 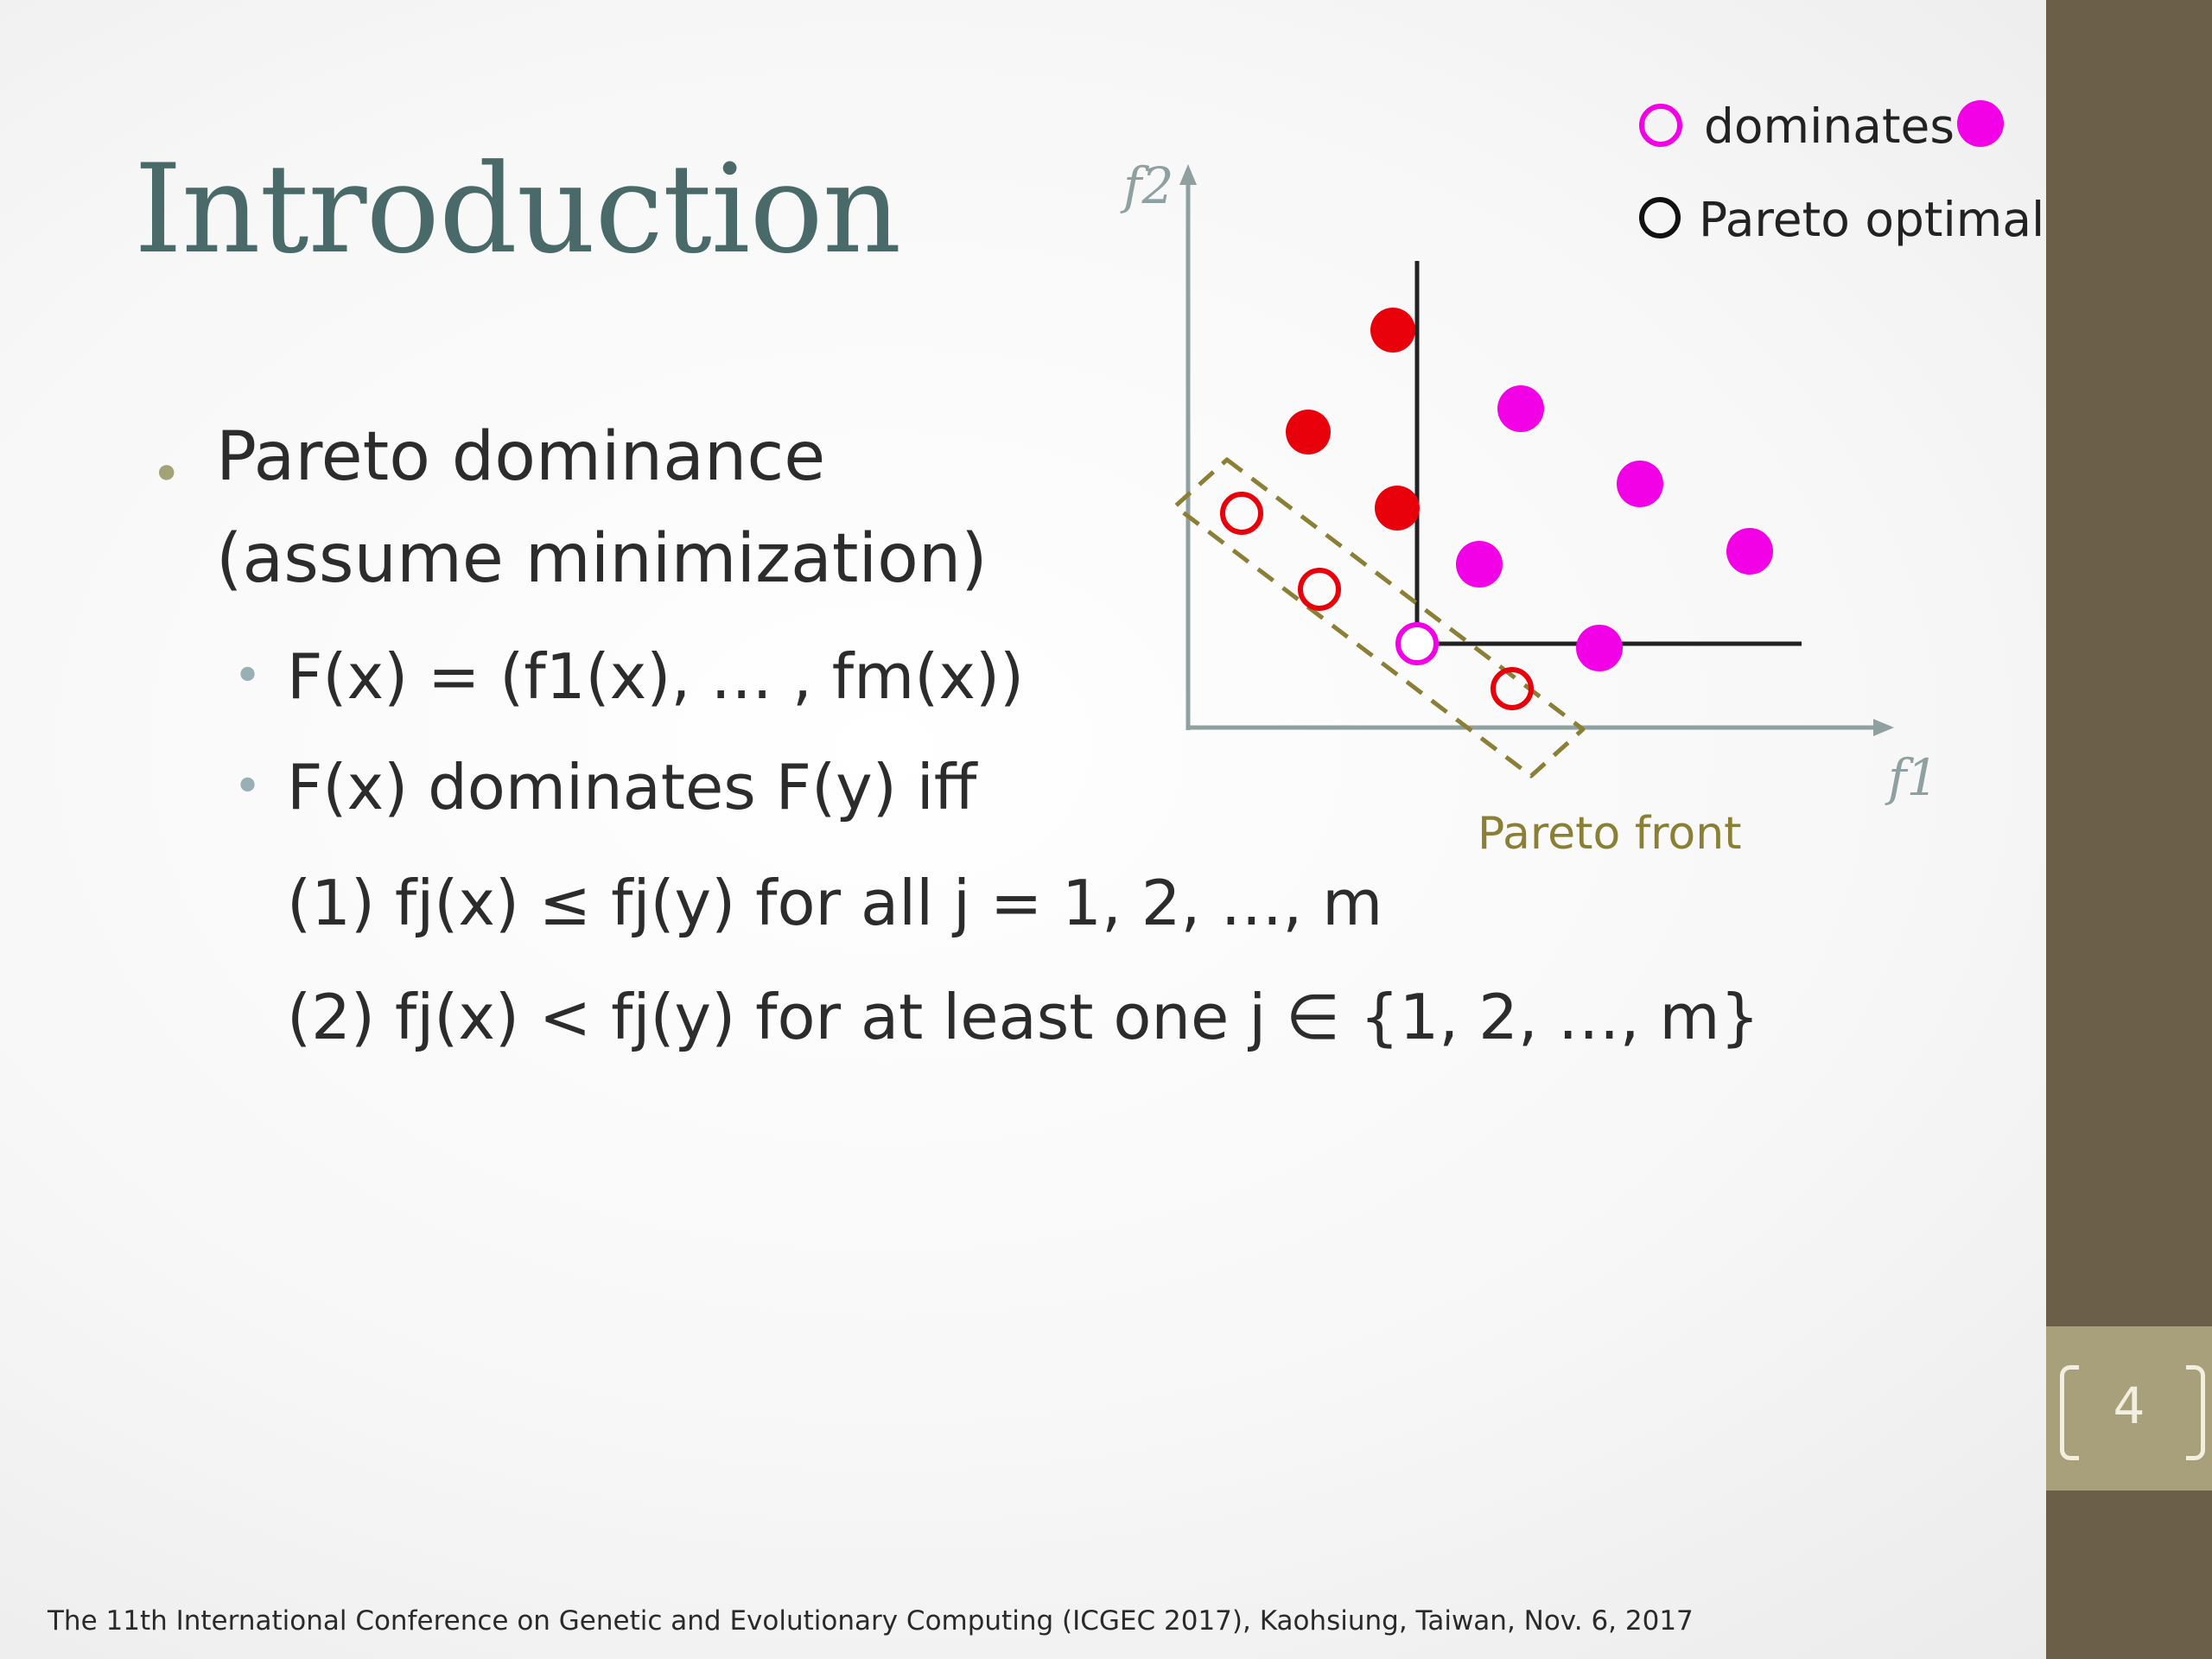 I want to click on y-axis-label: f2, so click(x=1146, y=185).